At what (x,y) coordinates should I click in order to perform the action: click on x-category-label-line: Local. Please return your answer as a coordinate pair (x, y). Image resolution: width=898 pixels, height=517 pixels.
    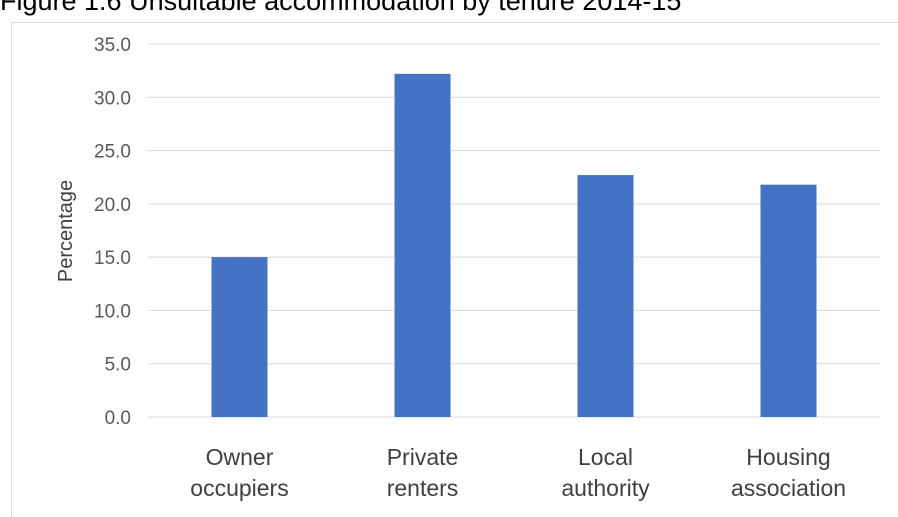
    Looking at the image, I should click on (605, 457).